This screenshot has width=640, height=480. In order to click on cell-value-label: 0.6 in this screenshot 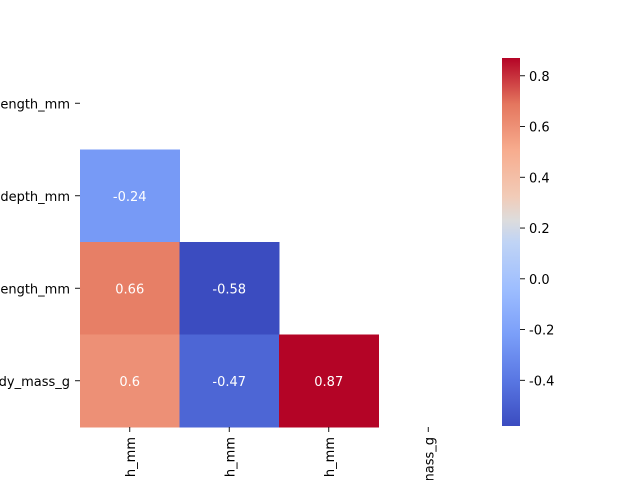, I will do `click(129, 382)`.